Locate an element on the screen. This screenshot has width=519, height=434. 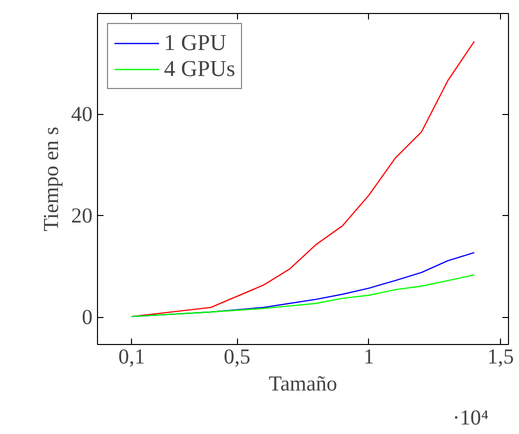
y-tick-label: 20 is located at coordinates (81, 216).